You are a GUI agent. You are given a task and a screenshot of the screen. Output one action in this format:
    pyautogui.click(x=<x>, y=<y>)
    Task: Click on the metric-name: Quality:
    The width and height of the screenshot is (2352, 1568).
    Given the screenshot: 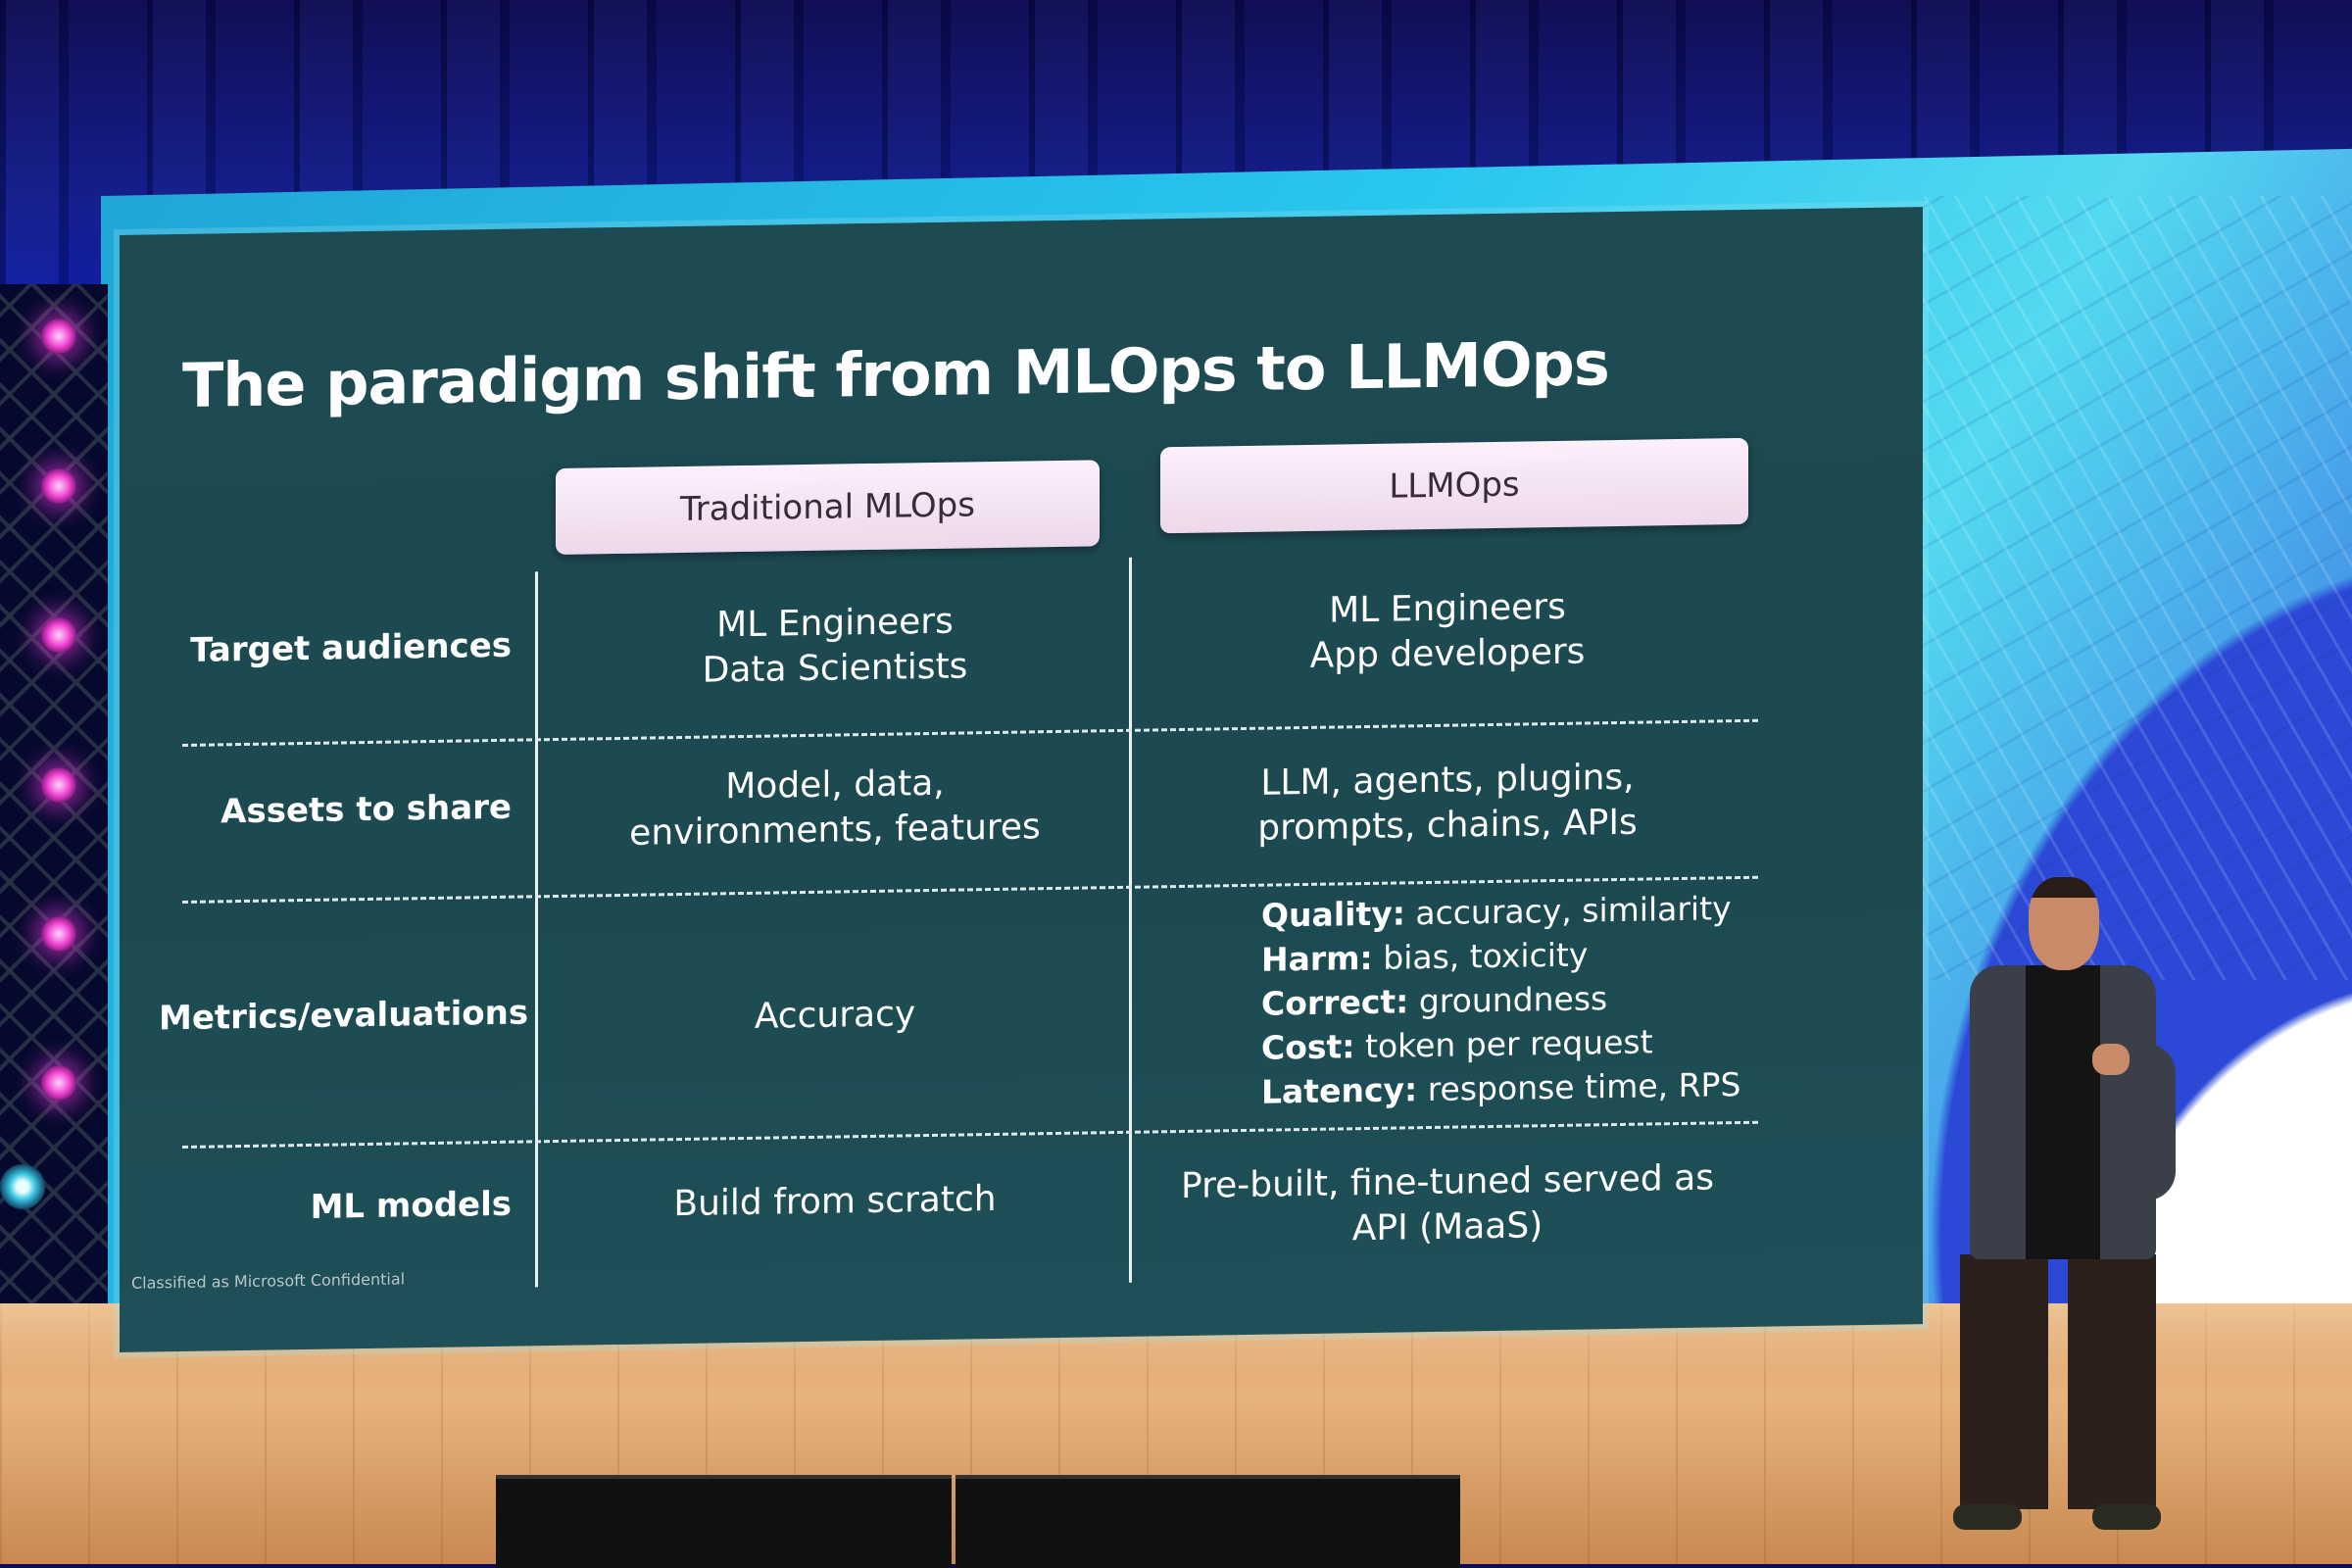 What is the action you would take?
    pyautogui.click(x=1333, y=915)
    